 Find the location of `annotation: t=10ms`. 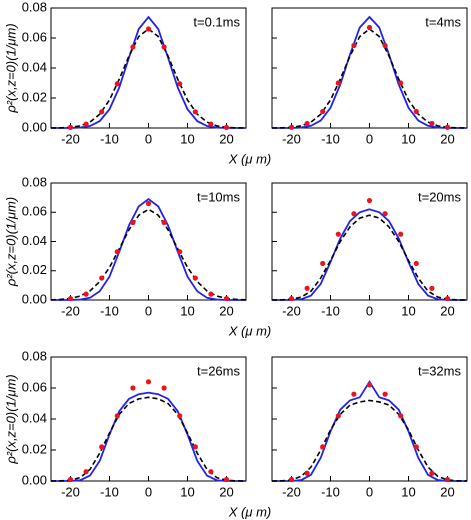

annotation: t=10ms is located at coordinates (218, 196).